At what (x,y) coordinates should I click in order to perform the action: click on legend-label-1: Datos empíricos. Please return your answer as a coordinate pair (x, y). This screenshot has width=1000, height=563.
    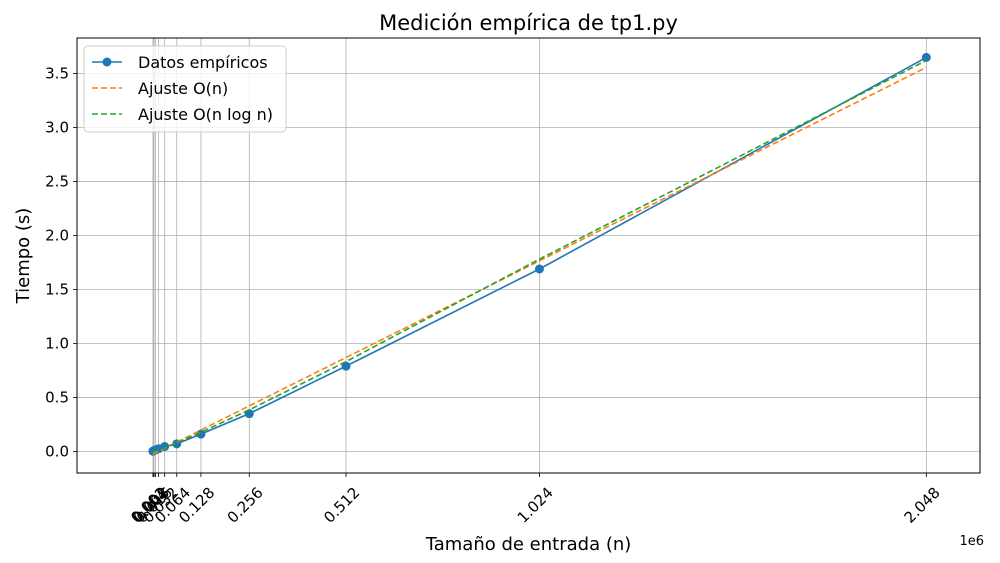
    Looking at the image, I should click on (203, 62).